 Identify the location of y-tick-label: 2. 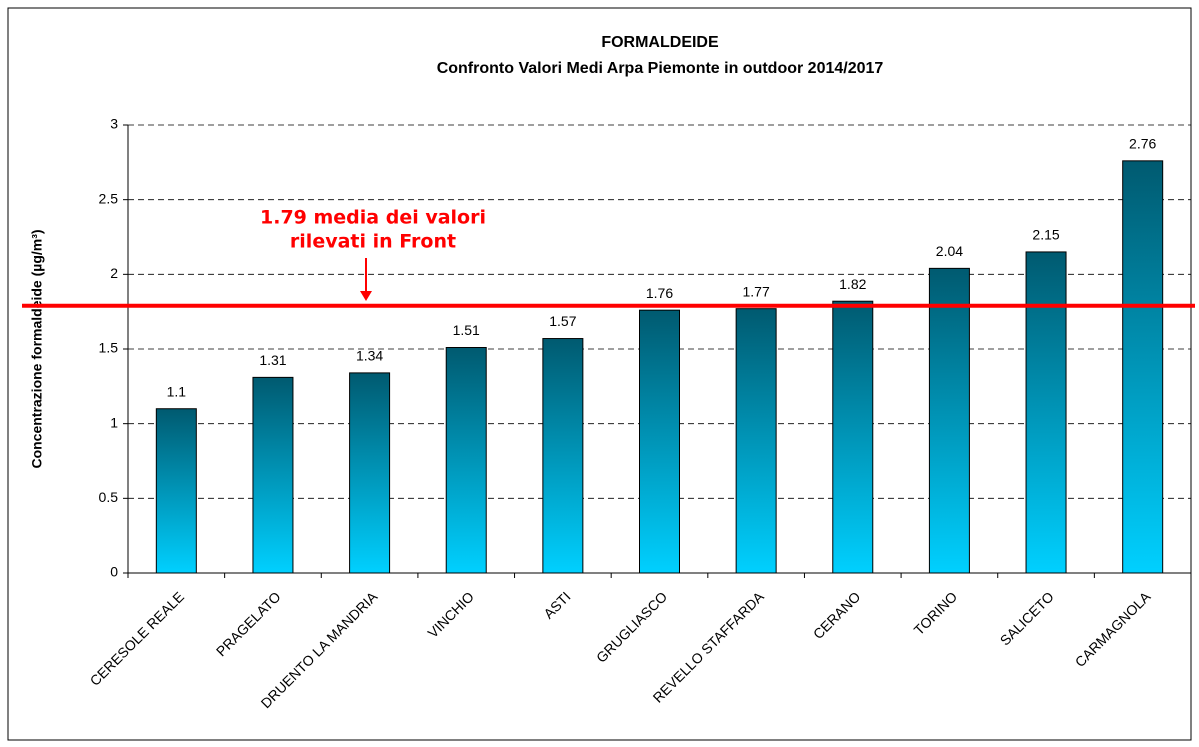
(114, 273).